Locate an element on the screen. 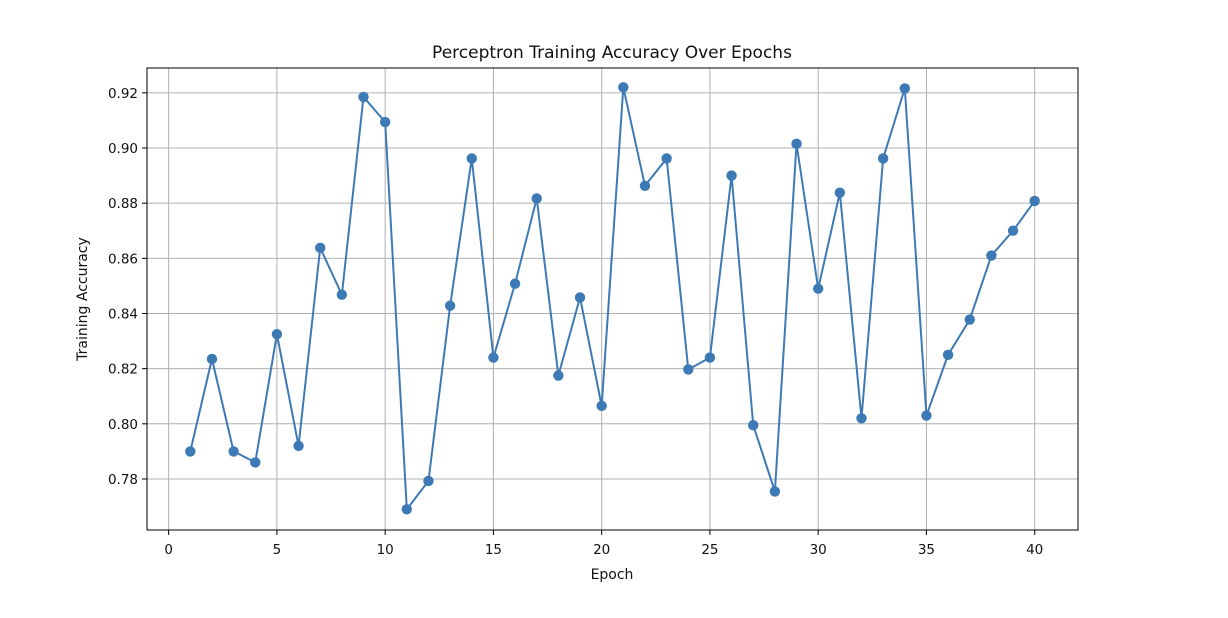  y-axis-label: Training Accuracy is located at coordinates (83, 299).